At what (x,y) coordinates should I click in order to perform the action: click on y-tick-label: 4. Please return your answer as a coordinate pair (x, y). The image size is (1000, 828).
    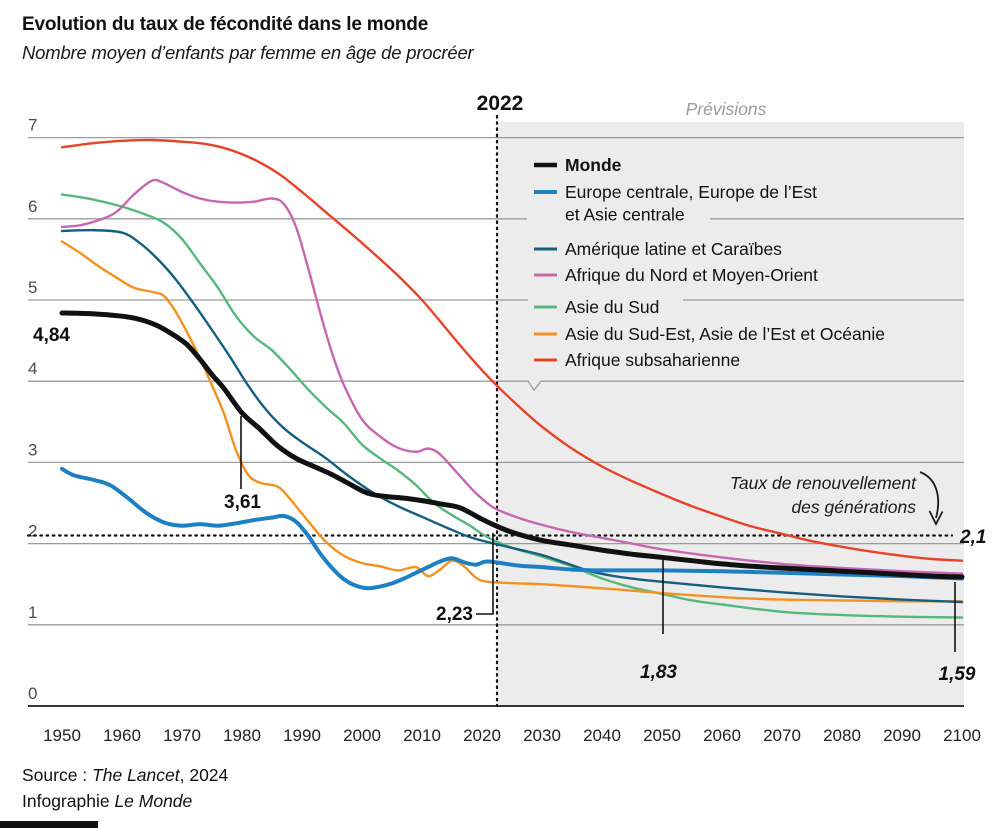
    Looking at the image, I should click on (32, 368).